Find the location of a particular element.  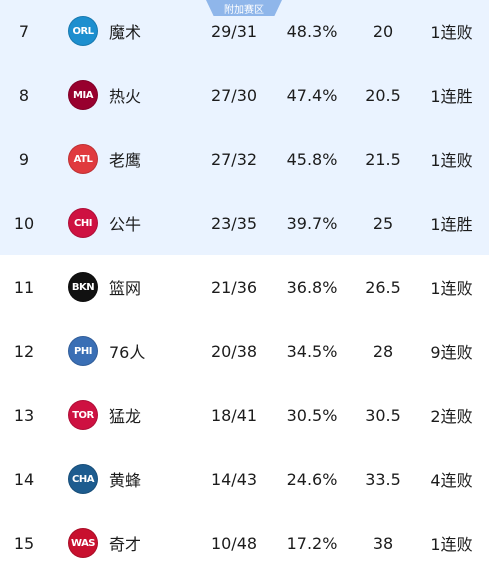

team-row: 14 CHA 黄蜂 14/43 24.6% 33.5 4连败 is located at coordinates (244, 479).